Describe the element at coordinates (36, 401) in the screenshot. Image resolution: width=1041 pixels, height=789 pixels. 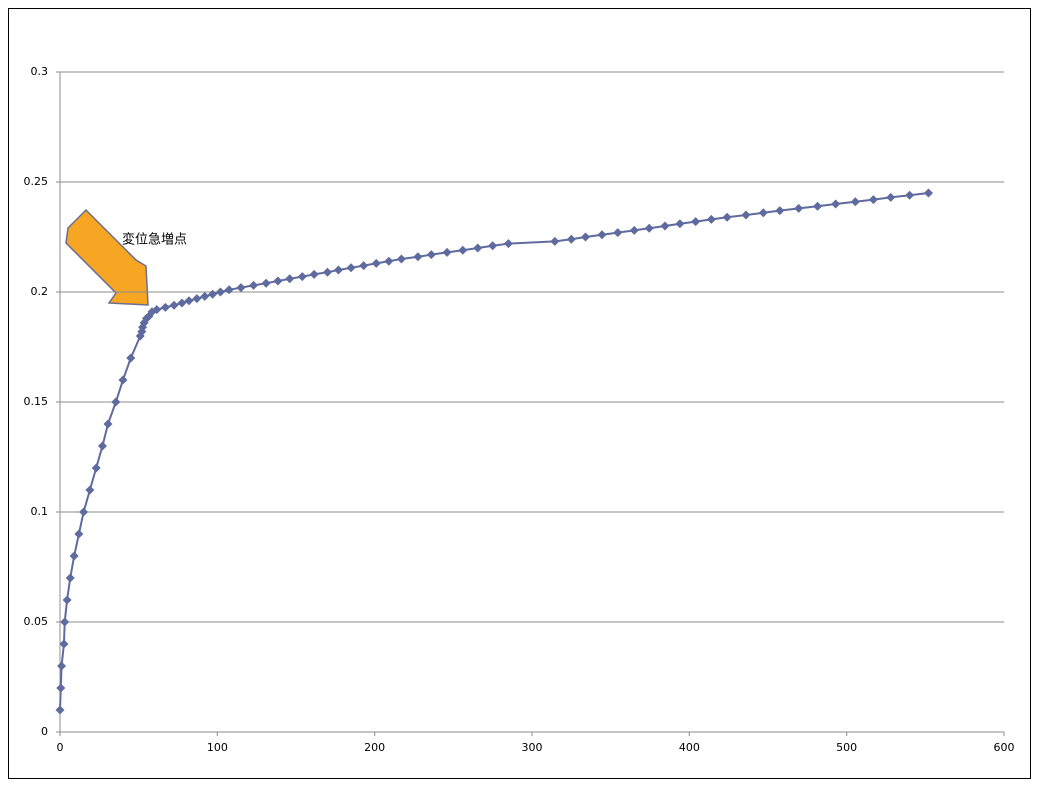
I see `y-tick-label: 0.15` at that location.